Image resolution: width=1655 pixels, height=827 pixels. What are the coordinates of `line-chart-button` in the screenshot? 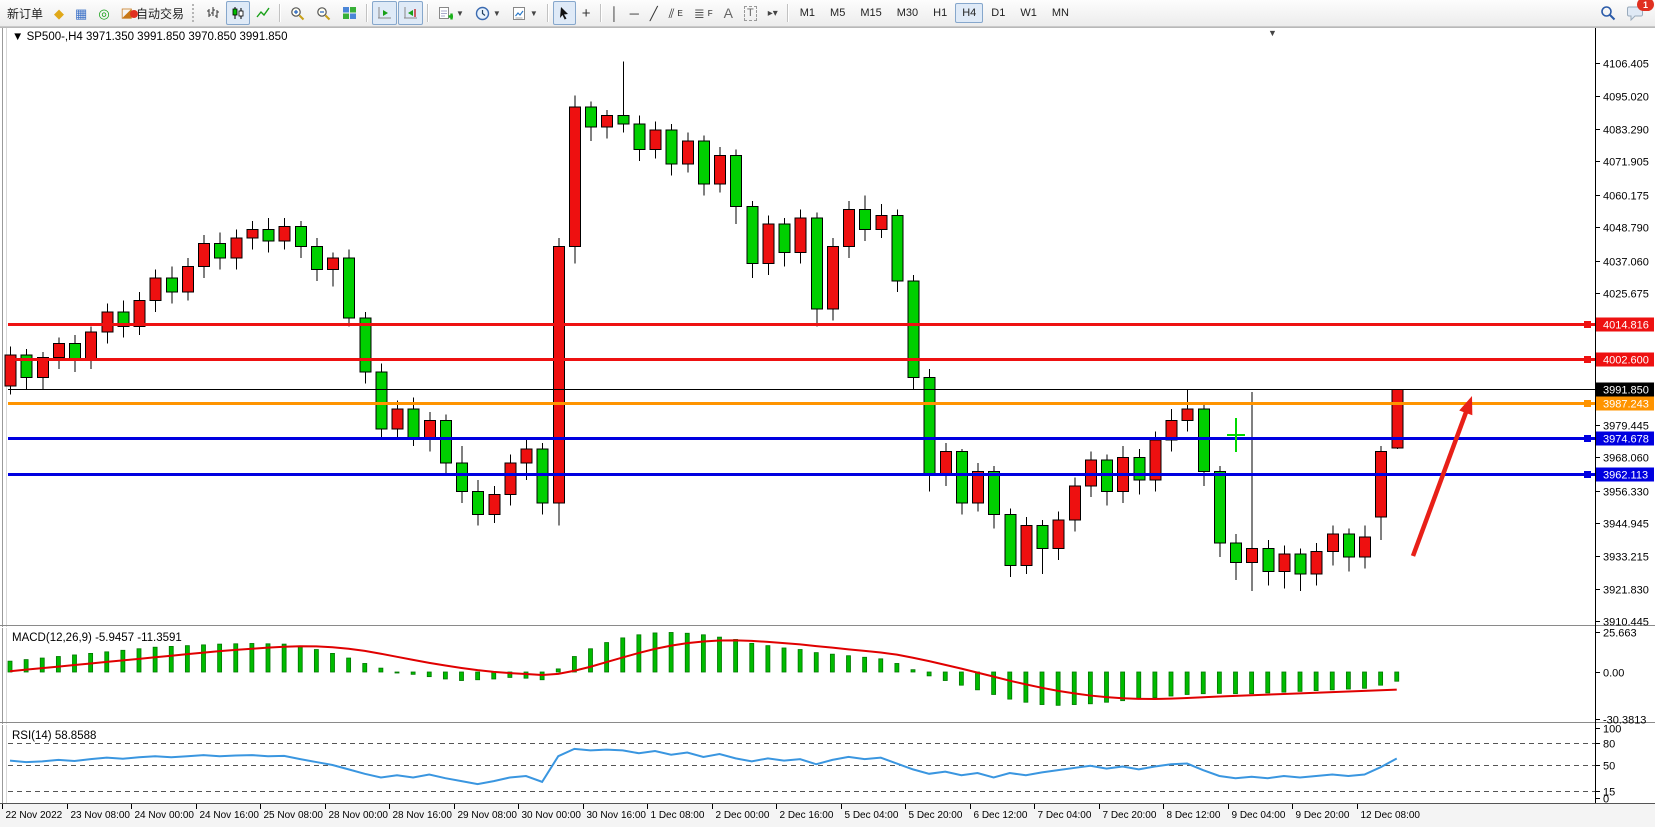 It's located at (263, 13).